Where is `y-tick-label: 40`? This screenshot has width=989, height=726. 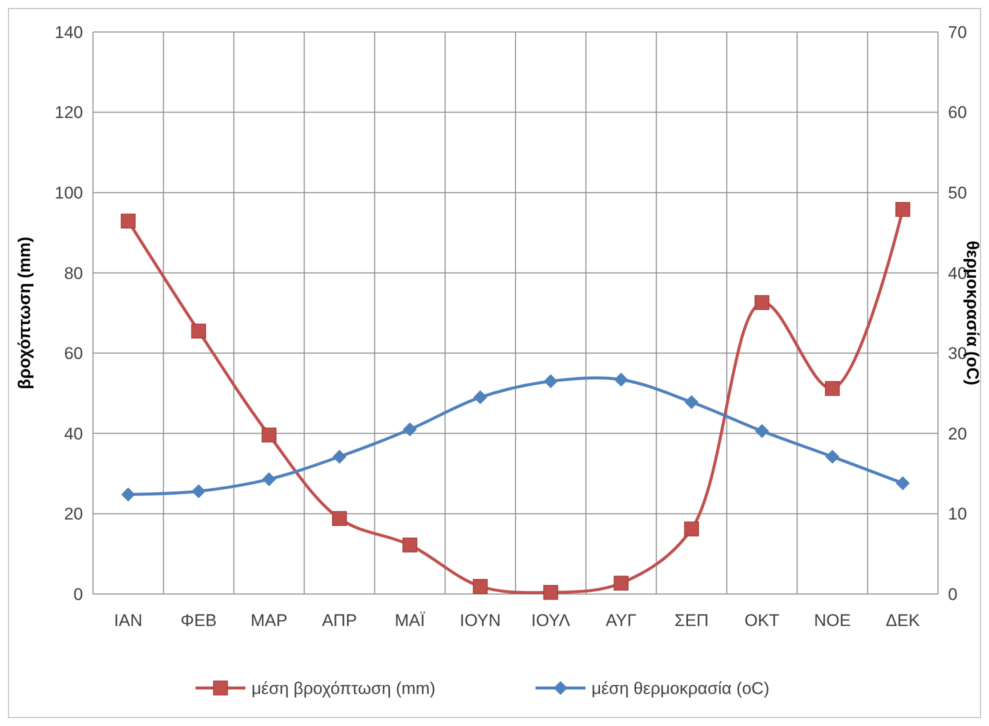
y-tick-label: 40 is located at coordinates (73, 434).